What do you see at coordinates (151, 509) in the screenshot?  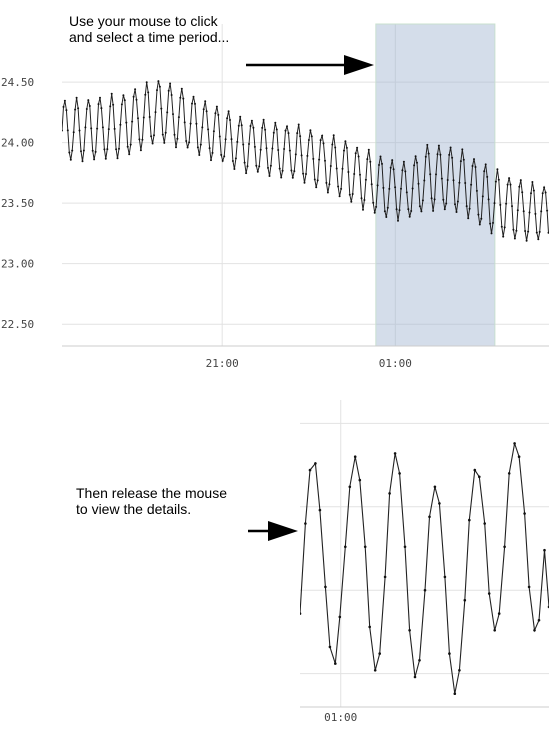 I see `release-instruction-line-2: to view the details.` at bounding box center [151, 509].